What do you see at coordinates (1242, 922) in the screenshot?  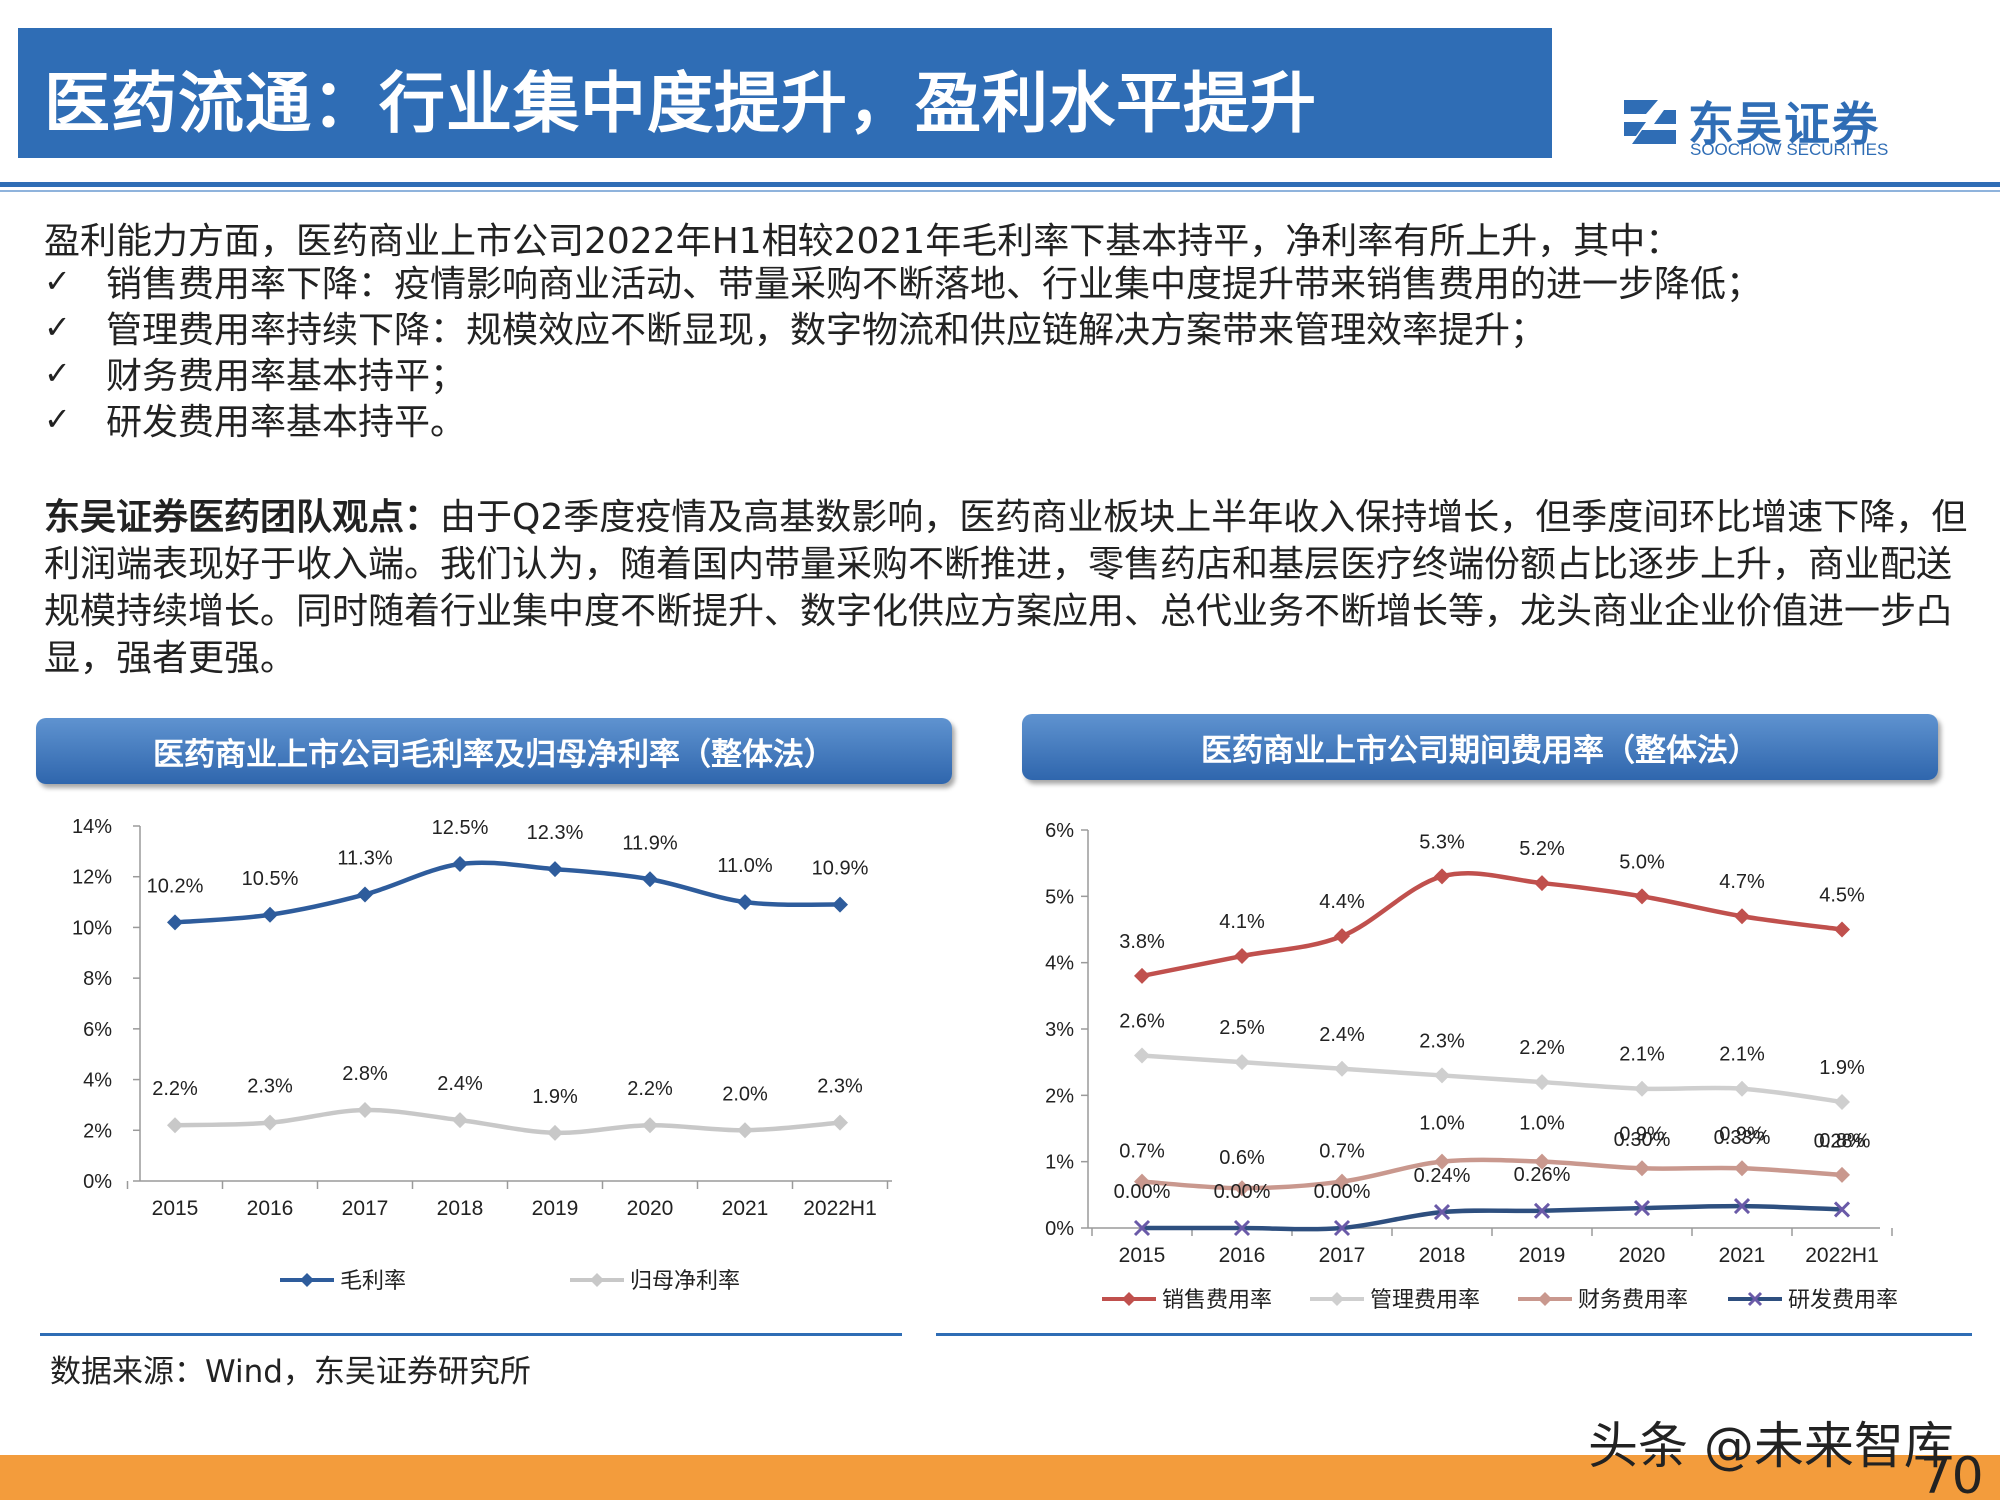 I see `data-label: 4.1%` at bounding box center [1242, 922].